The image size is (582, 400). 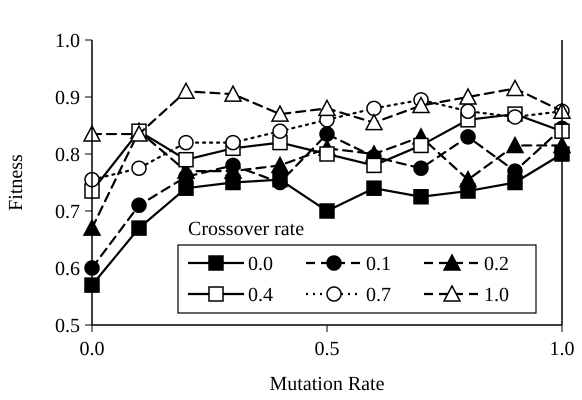 What do you see at coordinates (67, 212) in the screenshot?
I see `y-tick-label: 0.7` at bounding box center [67, 212].